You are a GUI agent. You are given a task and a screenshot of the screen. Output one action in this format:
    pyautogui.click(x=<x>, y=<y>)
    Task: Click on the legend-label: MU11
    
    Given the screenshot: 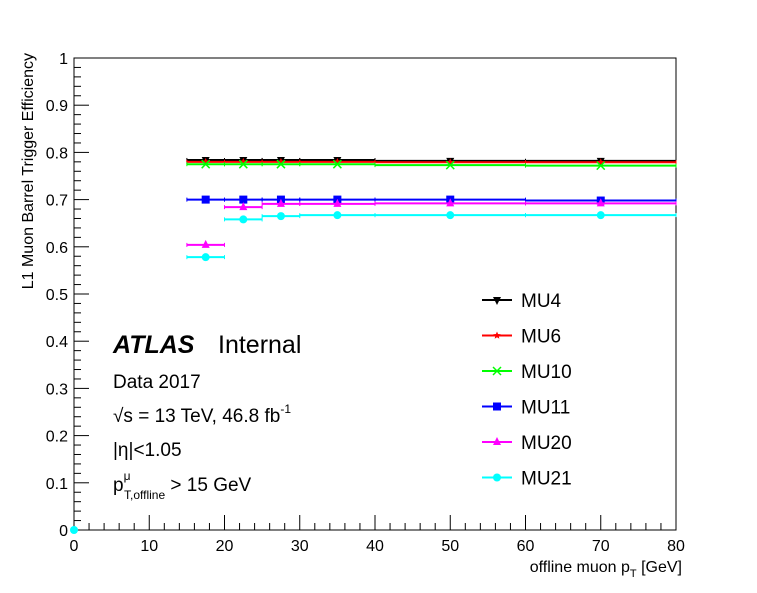 What is the action you would take?
    pyautogui.click(x=545, y=408)
    